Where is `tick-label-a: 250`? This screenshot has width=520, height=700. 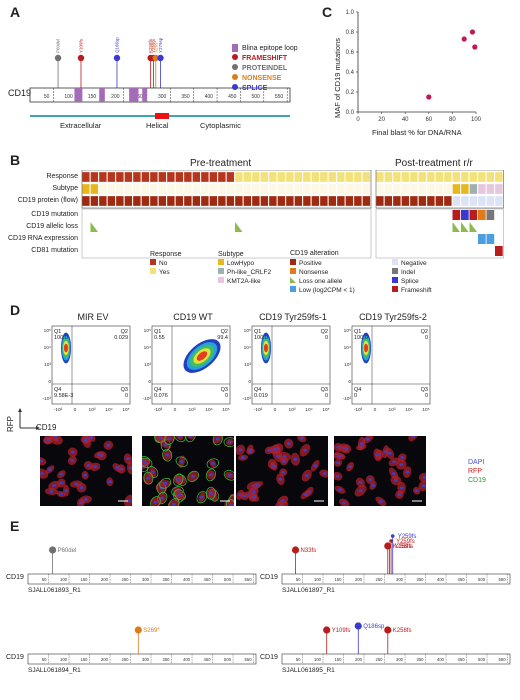 tick-label-a: 250 is located at coordinates (139, 97).